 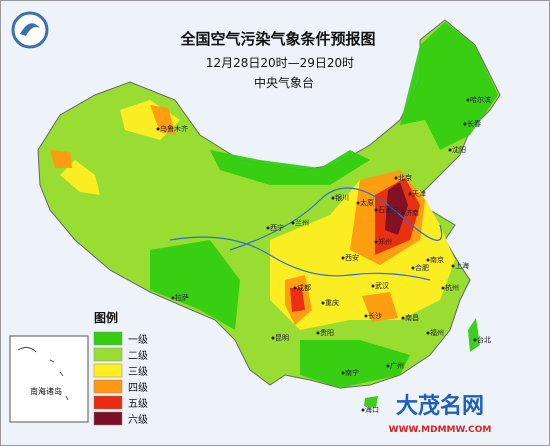 I want to click on city-label: 成都, so click(x=304, y=287).